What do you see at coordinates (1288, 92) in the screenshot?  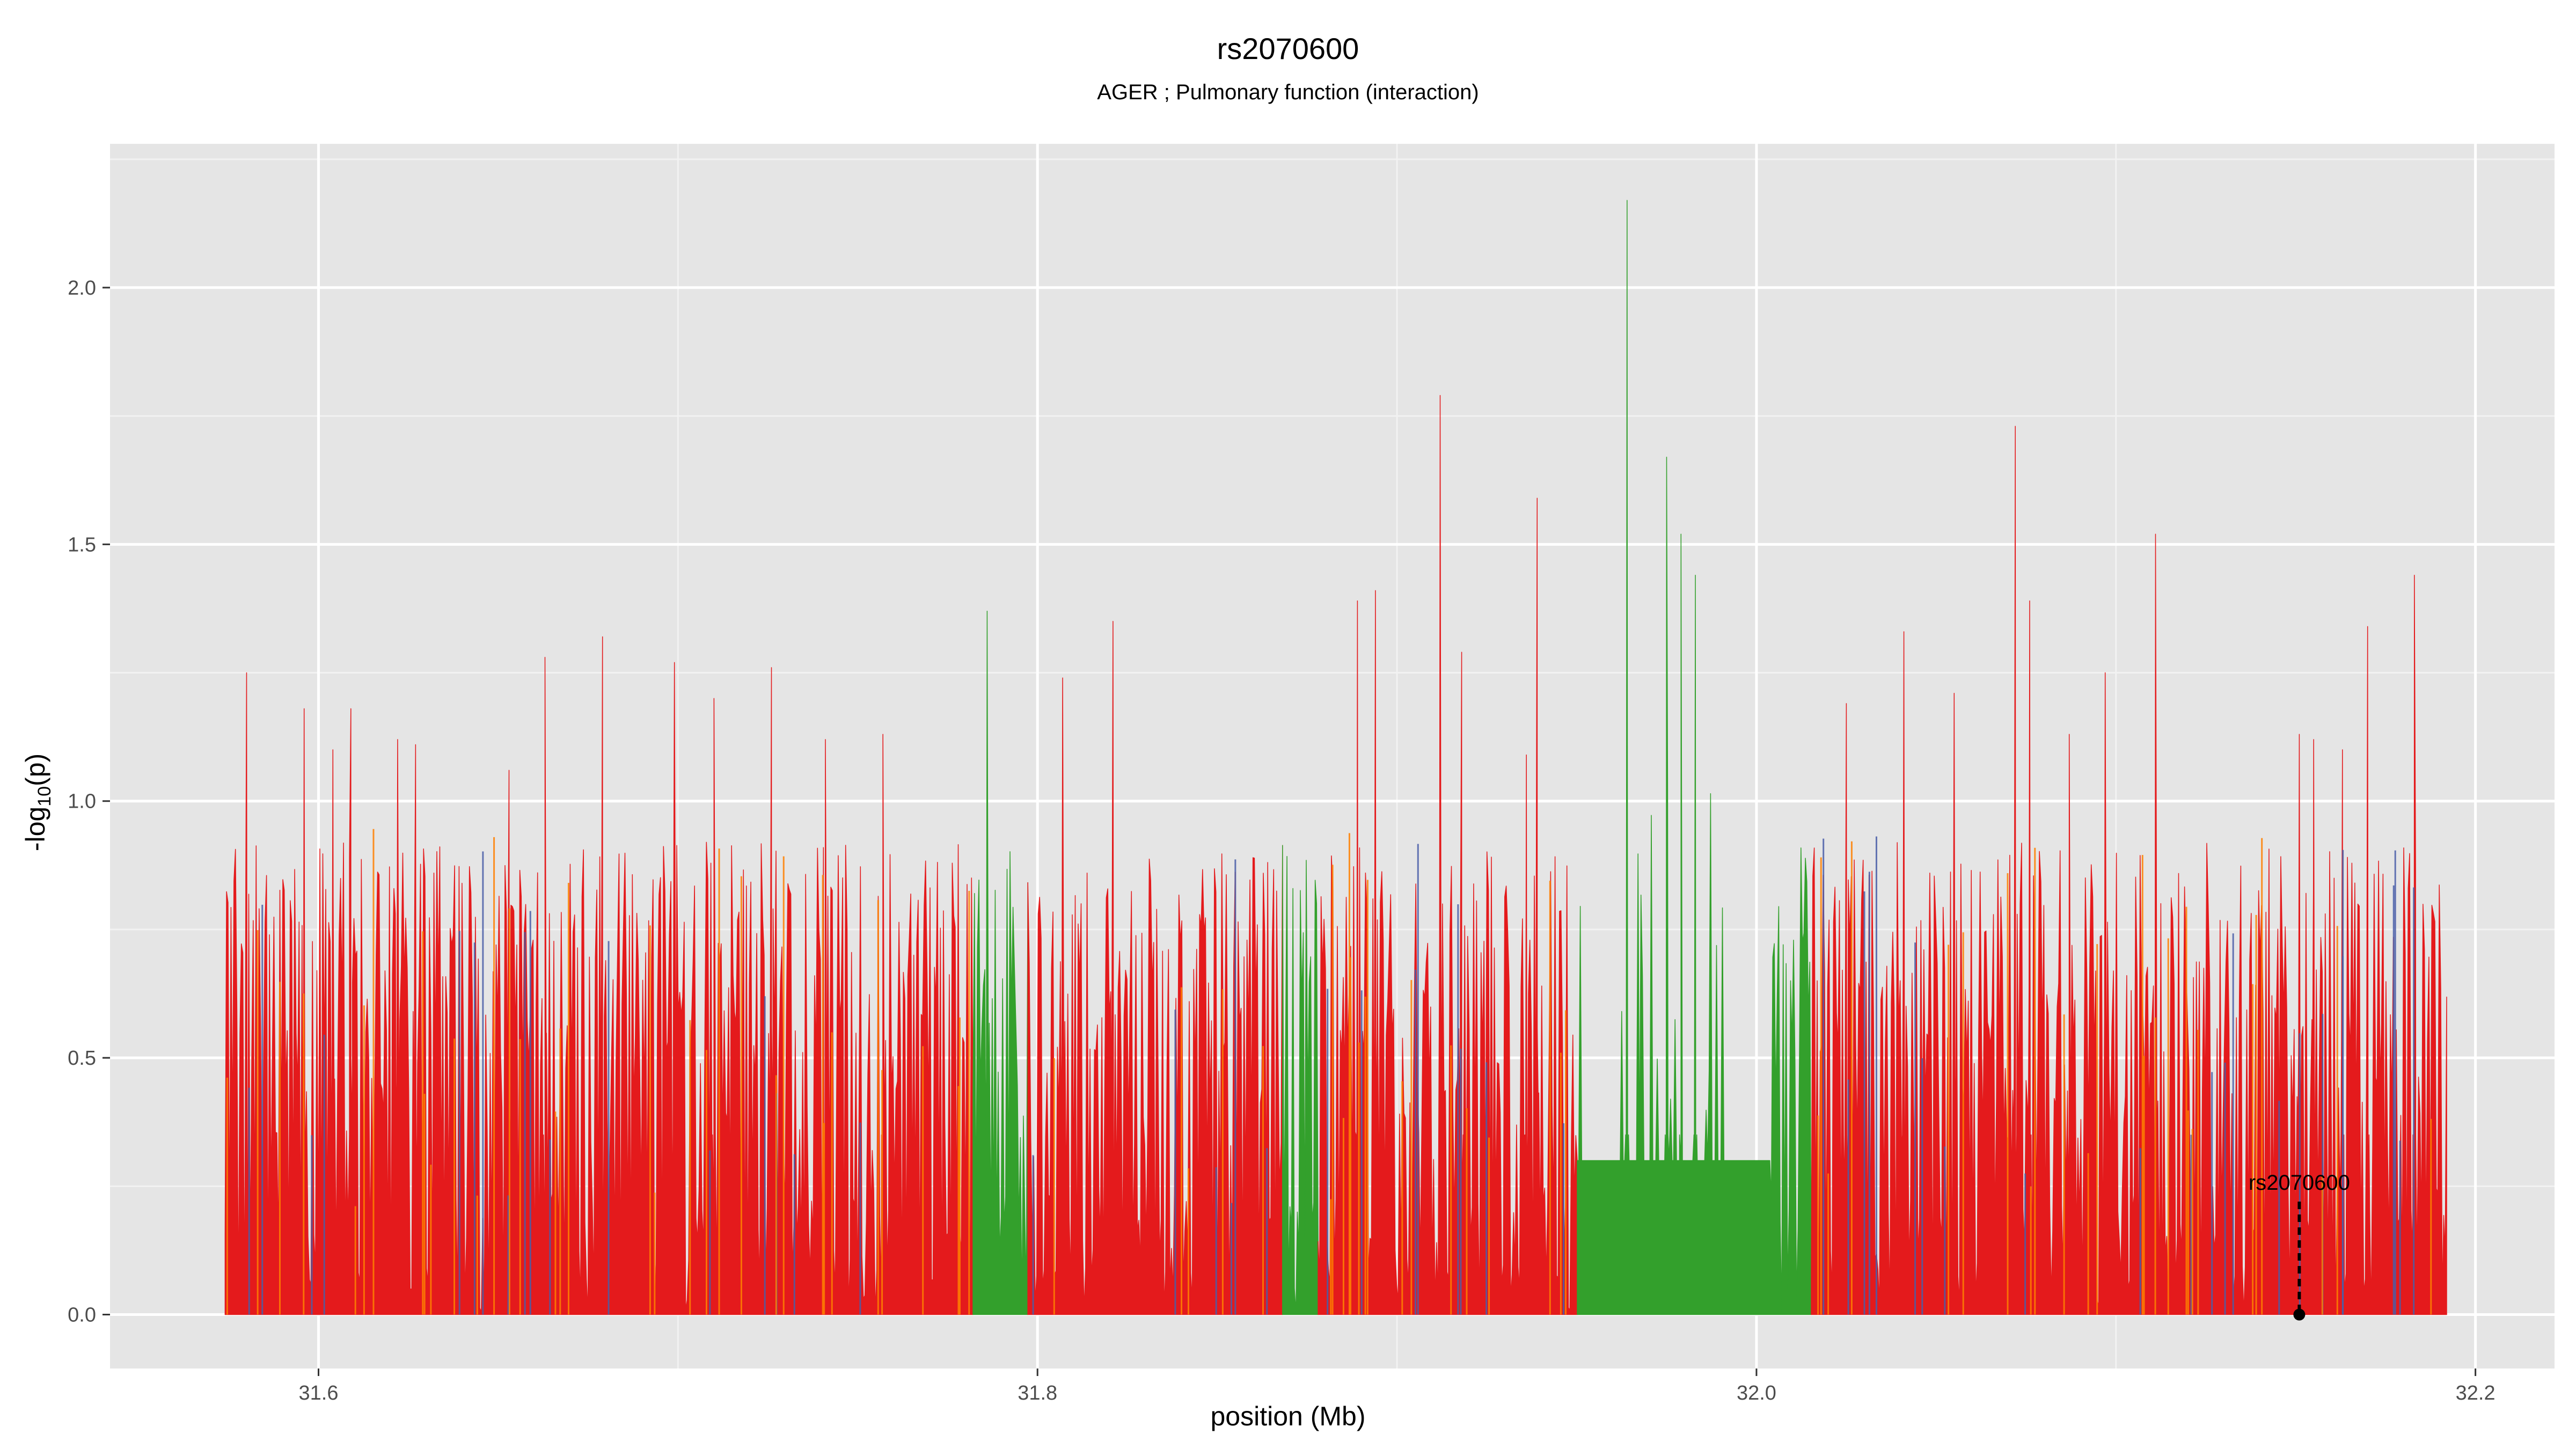 I see `chart-subtitle: AGER ; Pulmonary function (interaction)` at bounding box center [1288, 92].